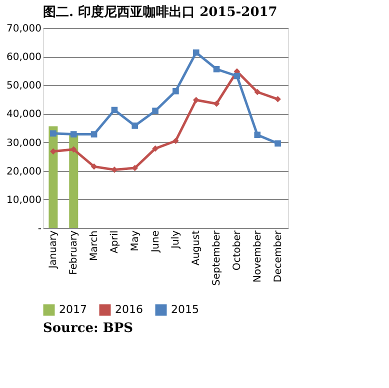  What do you see at coordinates (24, 143) in the screenshot?
I see `y-tick-label: 30,000` at bounding box center [24, 143].